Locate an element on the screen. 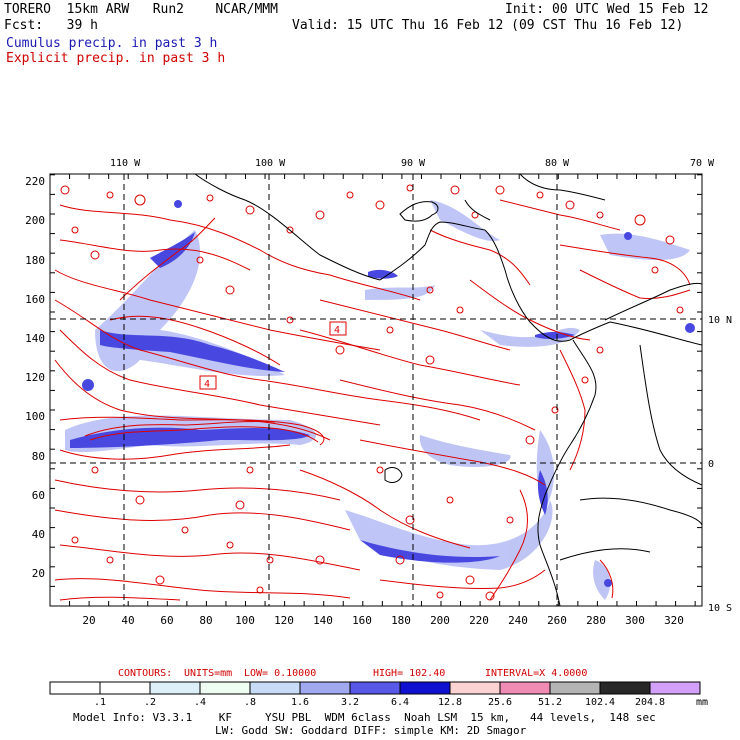  lat-label: 10 N is located at coordinates (720, 320).